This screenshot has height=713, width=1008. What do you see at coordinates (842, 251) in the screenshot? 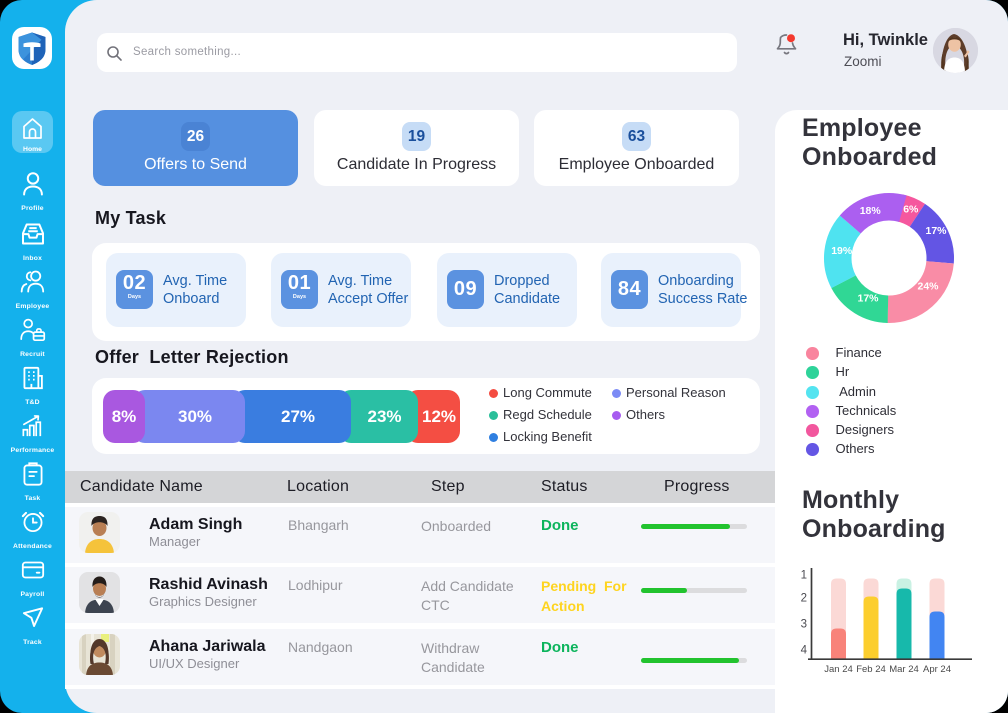
I see `svg-text: 19%` at bounding box center [842, 251].